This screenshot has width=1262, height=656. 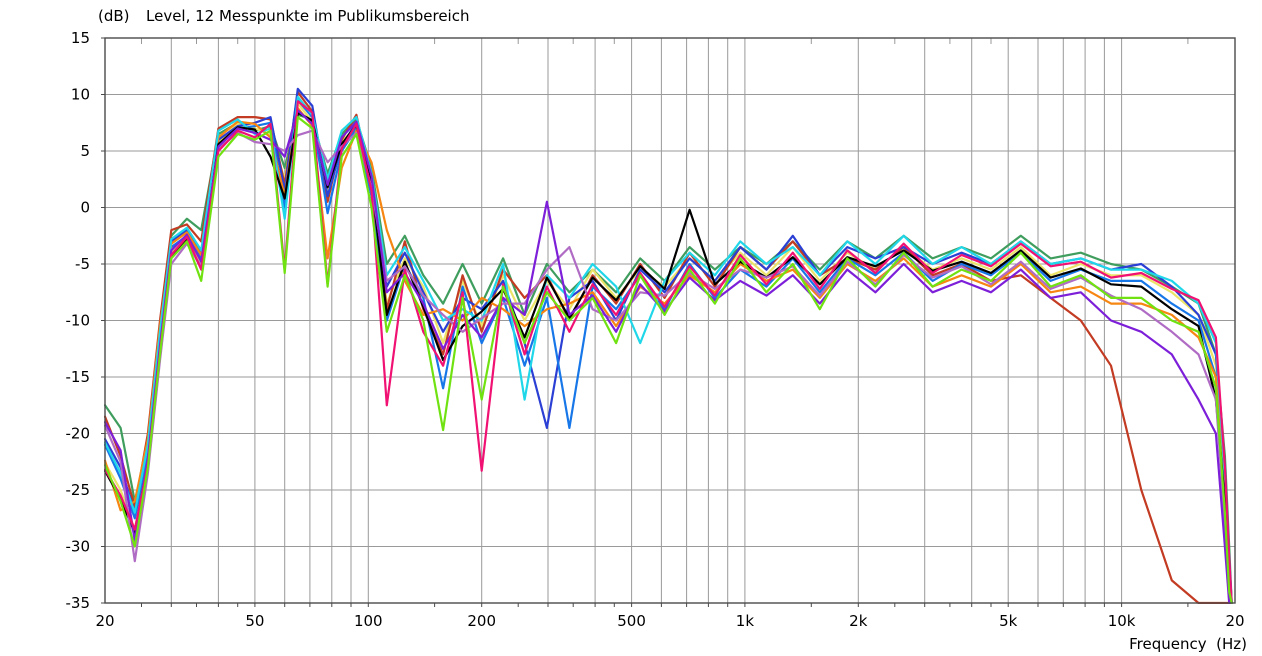 I want to click on x-tick-label: 50, so click(x=254, y=621).